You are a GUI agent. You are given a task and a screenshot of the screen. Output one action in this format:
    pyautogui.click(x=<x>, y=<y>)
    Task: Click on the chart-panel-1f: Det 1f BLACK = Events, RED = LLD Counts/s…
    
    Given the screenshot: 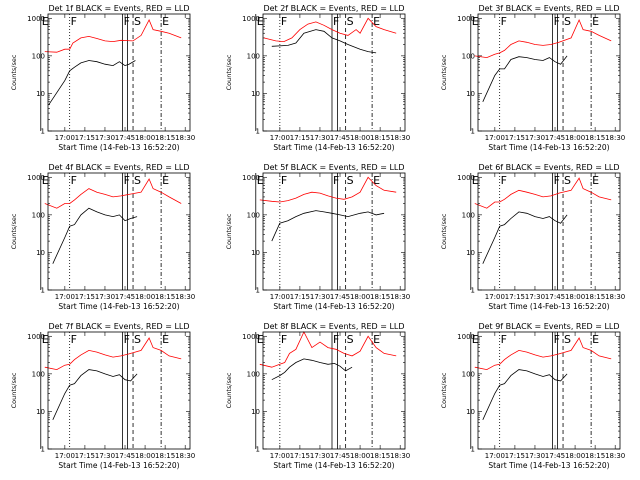 What is the action you would take?
    pyautogui.click(x=102, y=78)
    